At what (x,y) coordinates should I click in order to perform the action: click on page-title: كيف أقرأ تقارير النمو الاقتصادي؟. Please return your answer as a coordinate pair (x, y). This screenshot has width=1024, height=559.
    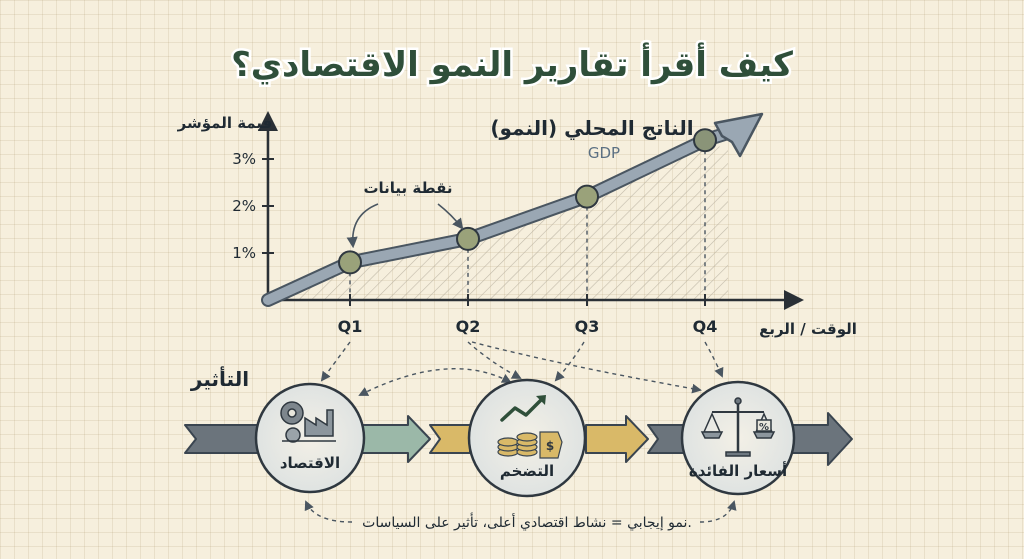
    Looking at the image, I should click on (512, 63).